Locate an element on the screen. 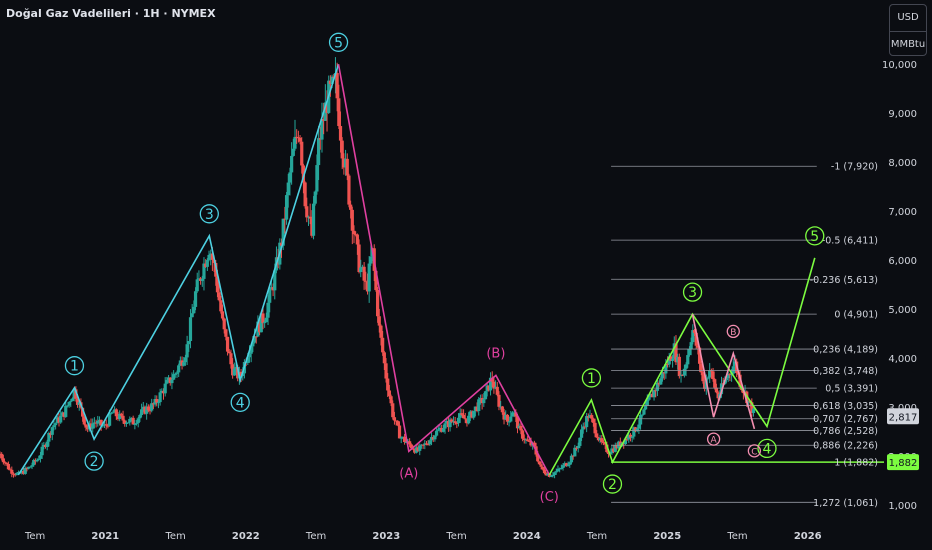 This screenshot has width=932, height=550. wave_abc-label: C is located at coordinates (754, 452).